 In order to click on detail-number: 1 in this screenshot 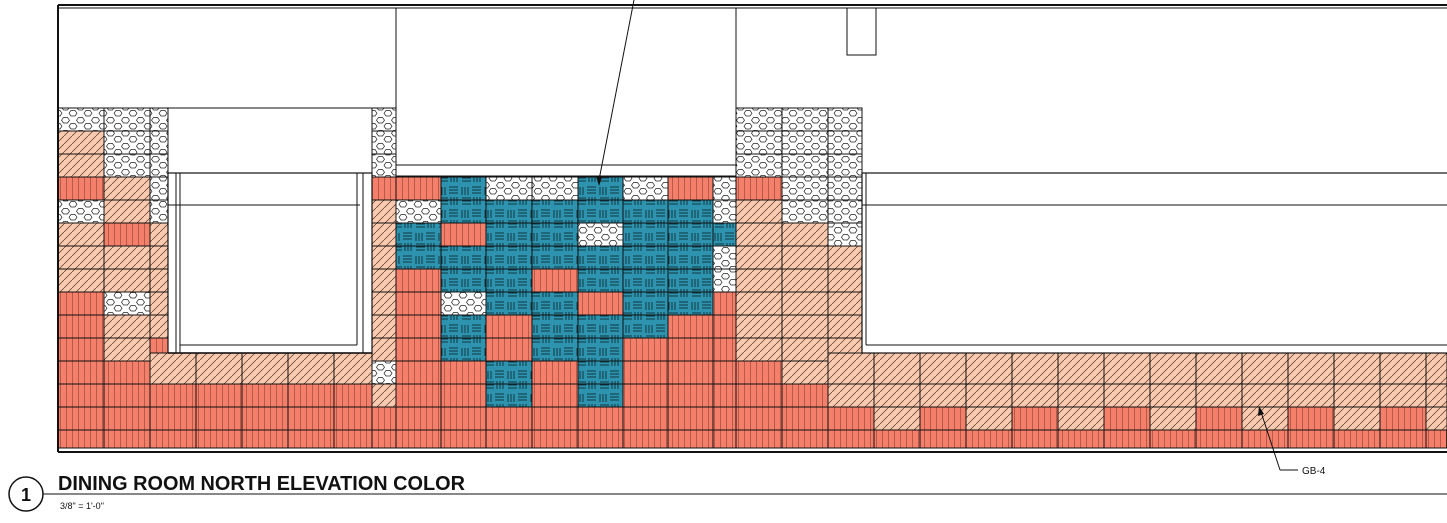, I will do `click(26, 495)`.